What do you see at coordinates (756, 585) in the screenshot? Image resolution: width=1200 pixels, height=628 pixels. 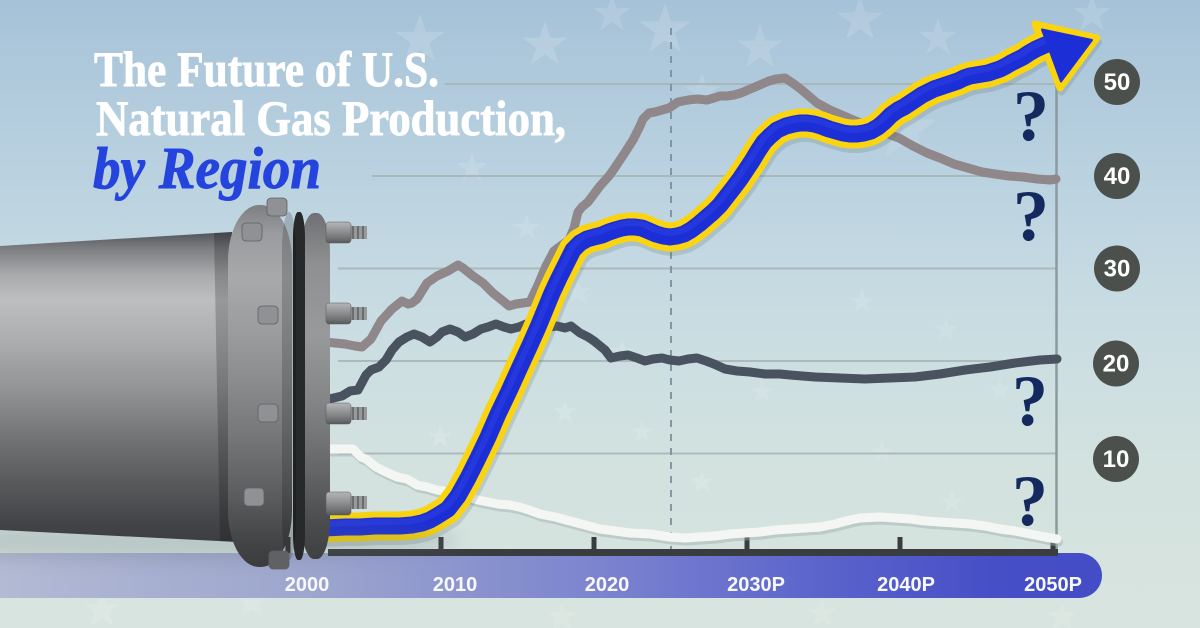 I see `svg-text: 2030P` at bounding box center [756, 585].